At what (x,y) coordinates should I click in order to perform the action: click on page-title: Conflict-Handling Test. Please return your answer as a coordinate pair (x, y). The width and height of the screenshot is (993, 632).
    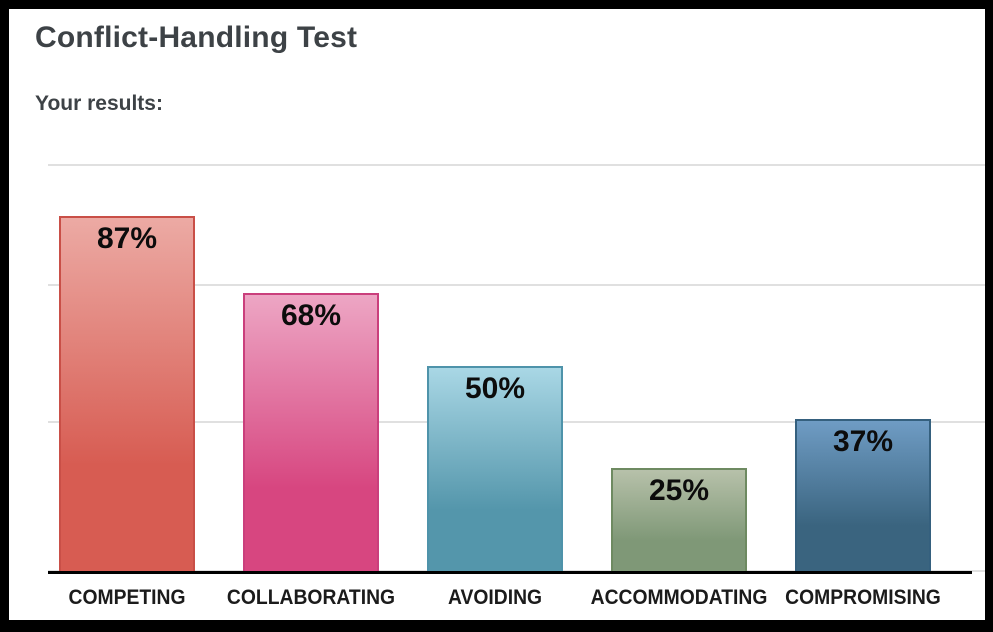
    Looking at the image, I should click on (196, 37).